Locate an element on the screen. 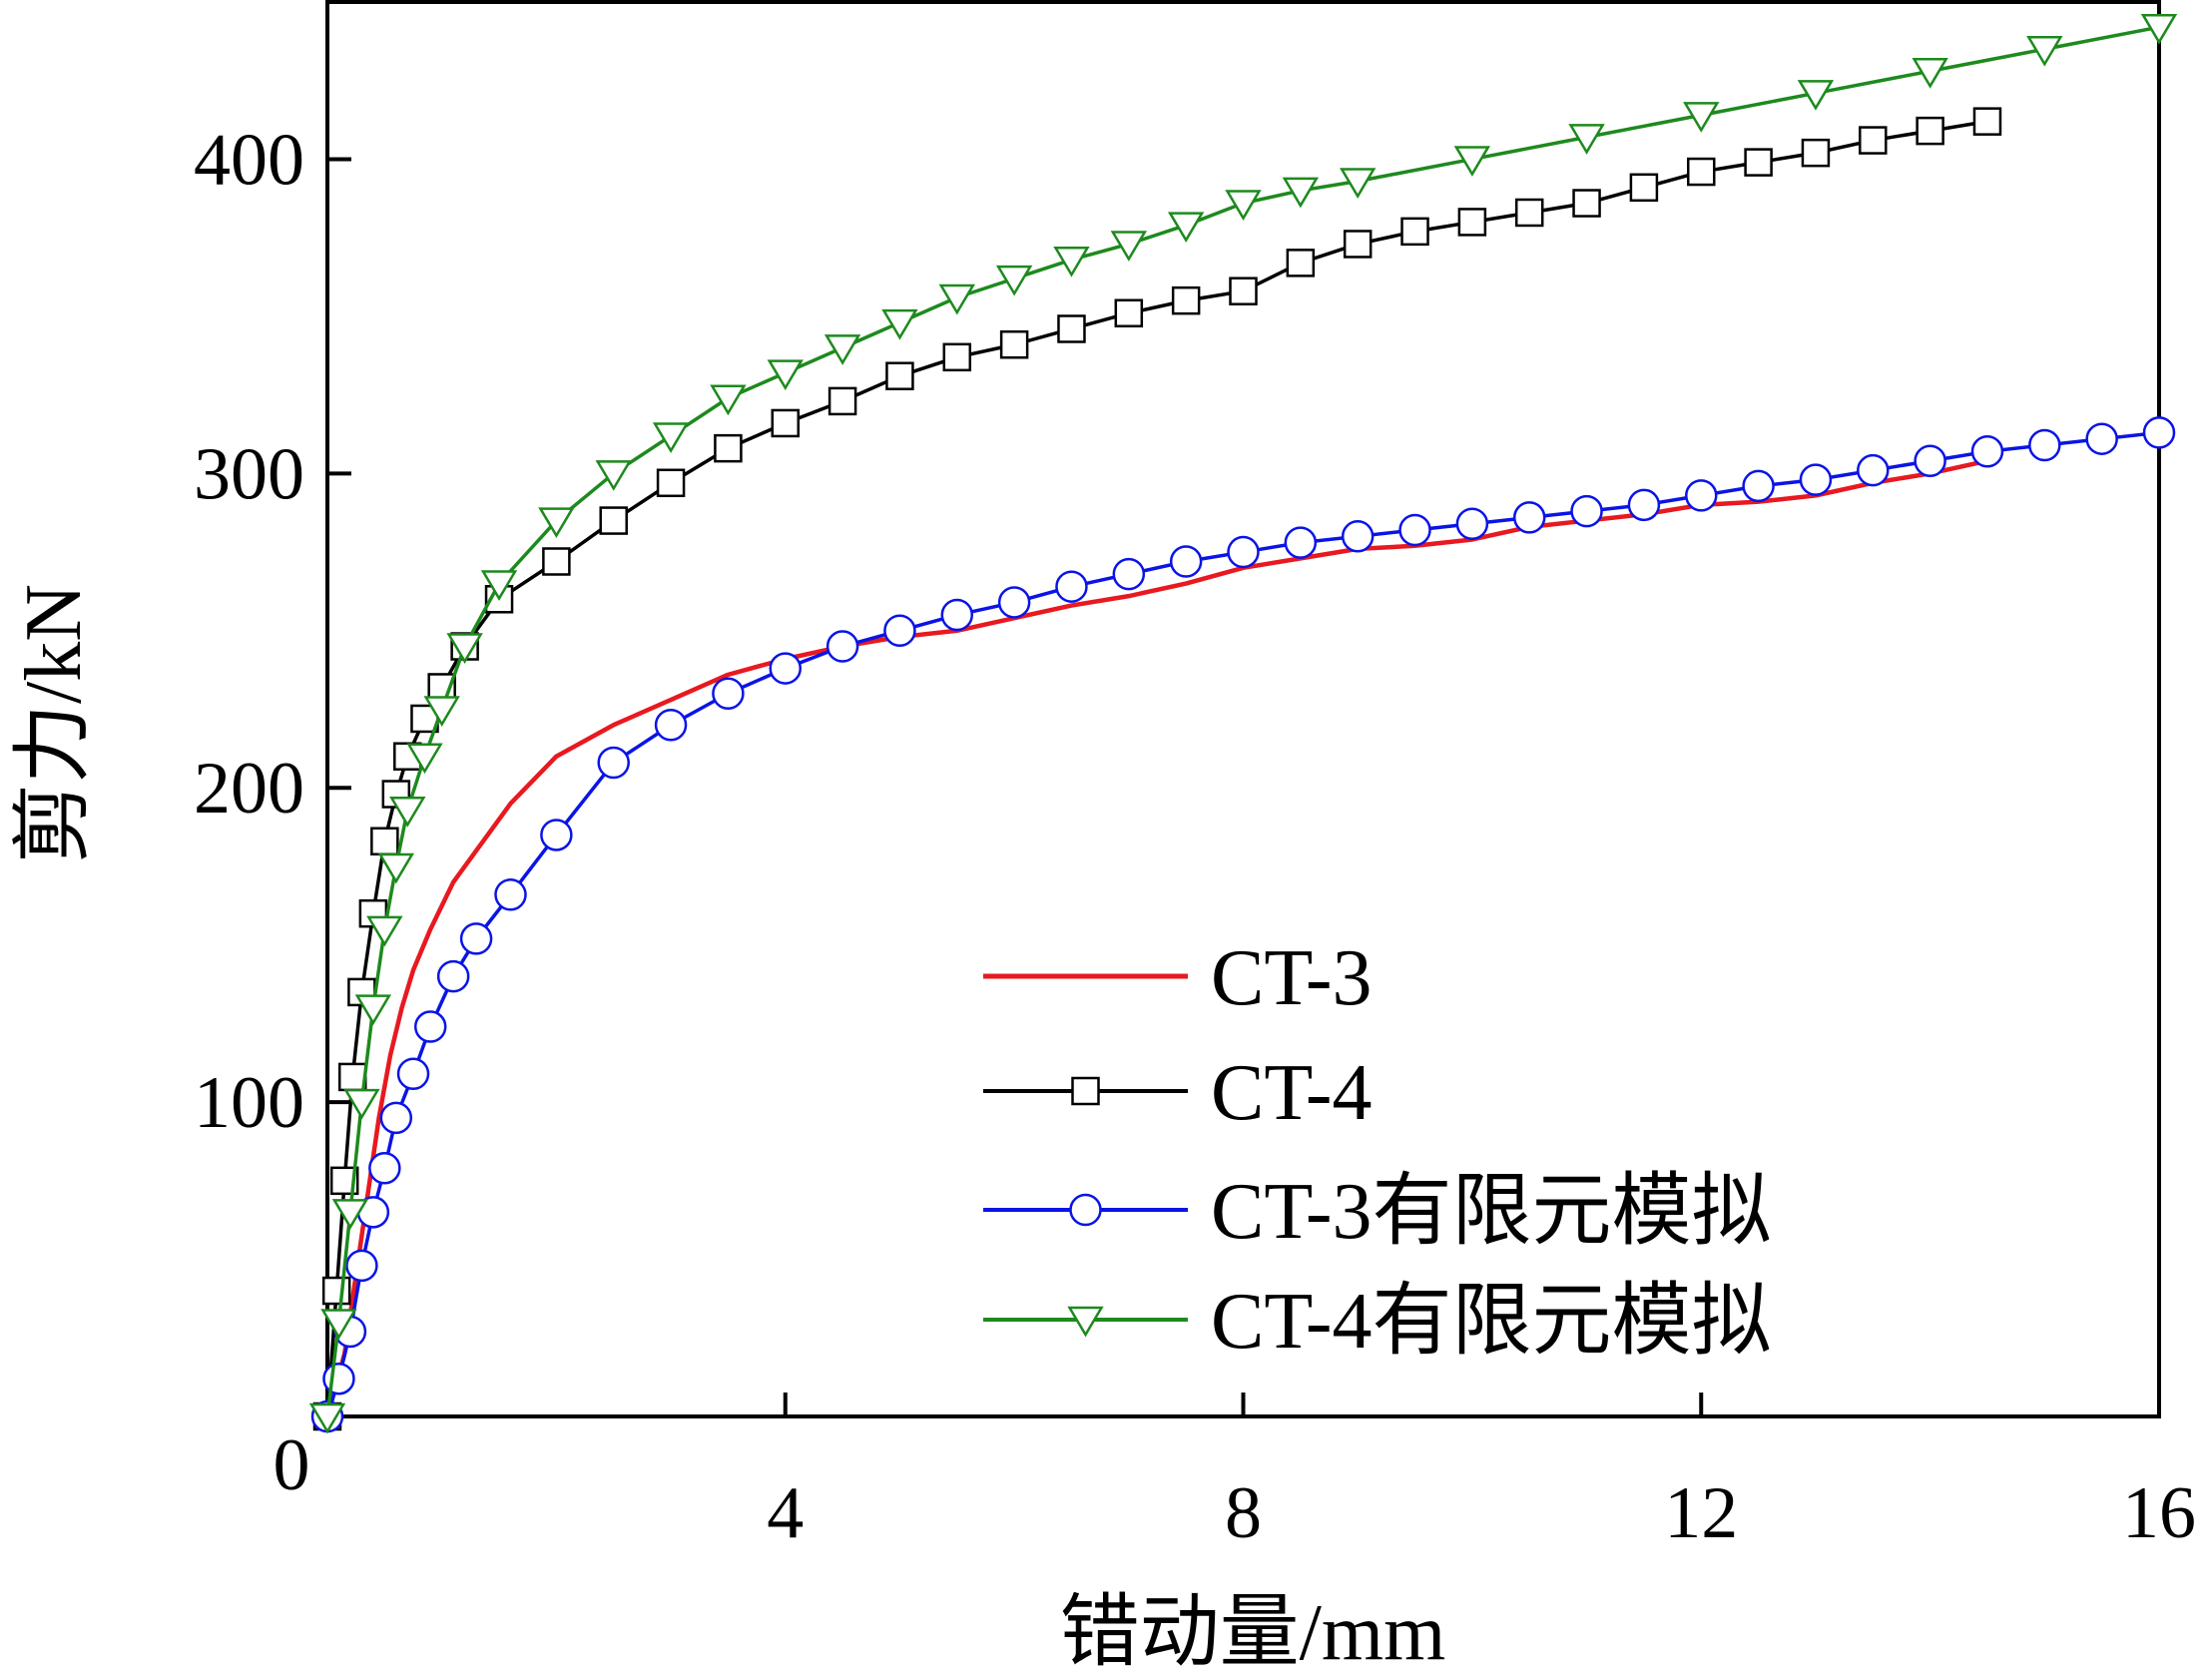  y-tick-label: 100 is located at coordinates (249, 1103).